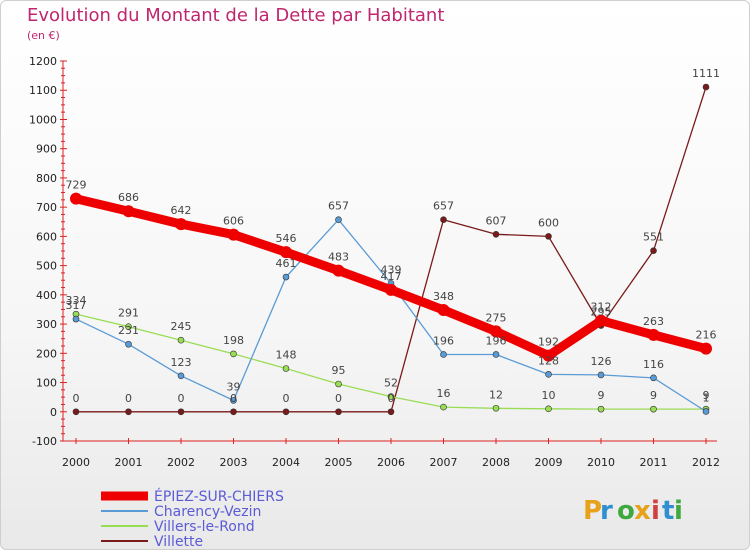  What do you see at coordinates (391, 462) in the screenshot?
I see `x-tick-label: 2006` at bounding box center [391, 462].